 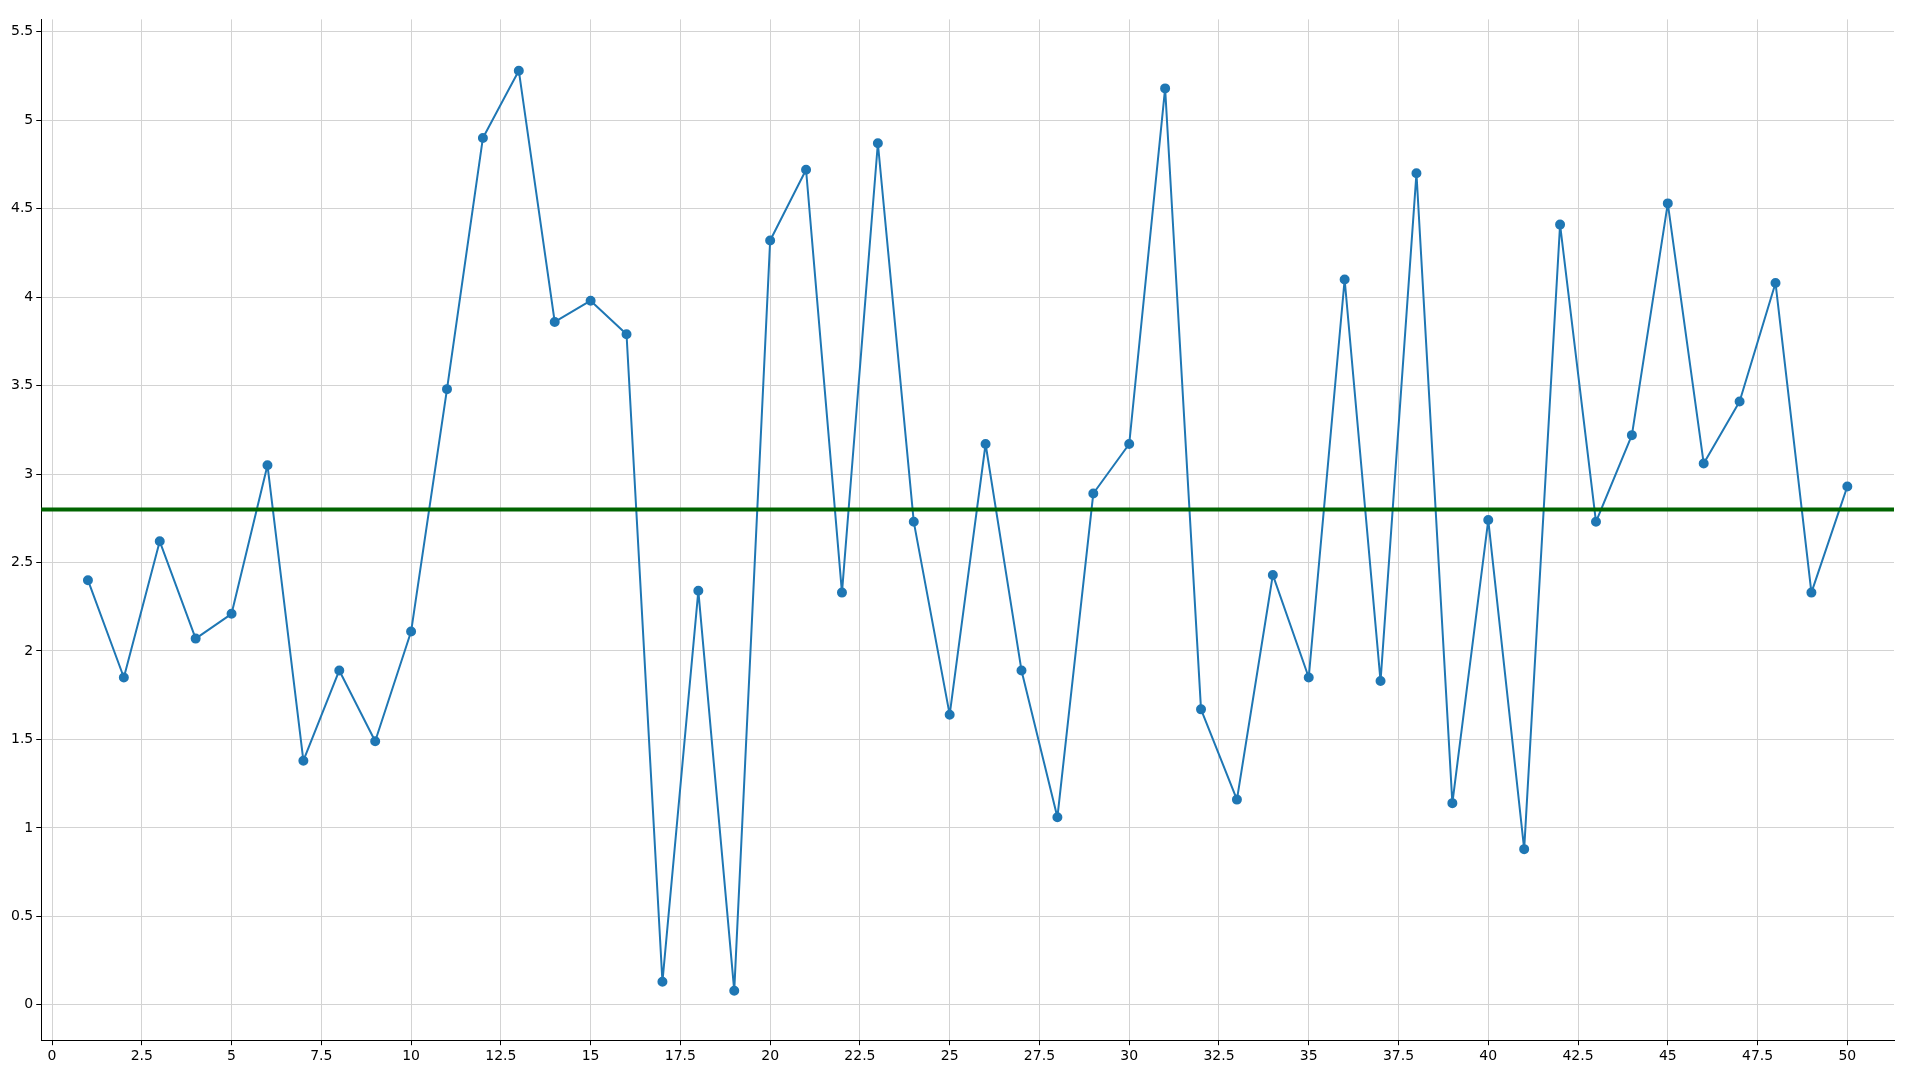 I want to click on y-tick-label: 5.5, so click(x=22, y=30).